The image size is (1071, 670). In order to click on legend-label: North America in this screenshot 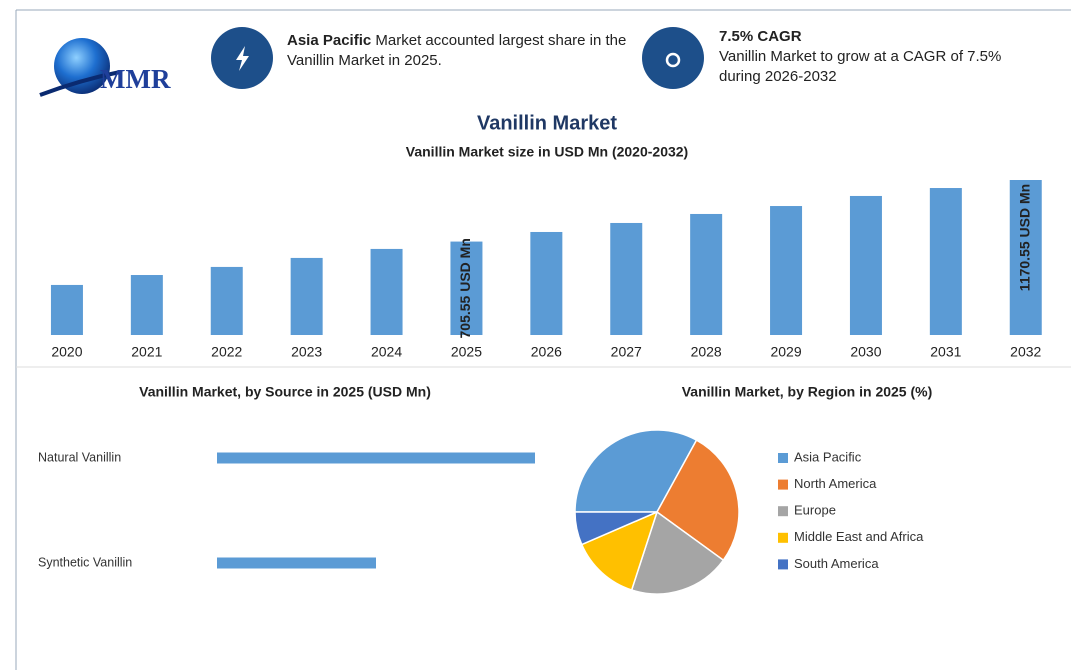, I will do `click(835, 483)`.